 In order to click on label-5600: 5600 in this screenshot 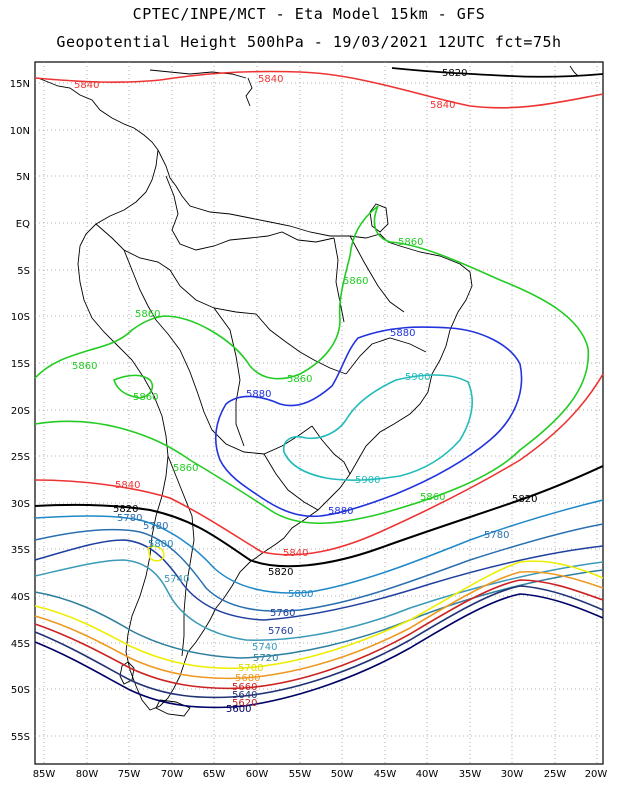, I will do `click(238, 709)`.